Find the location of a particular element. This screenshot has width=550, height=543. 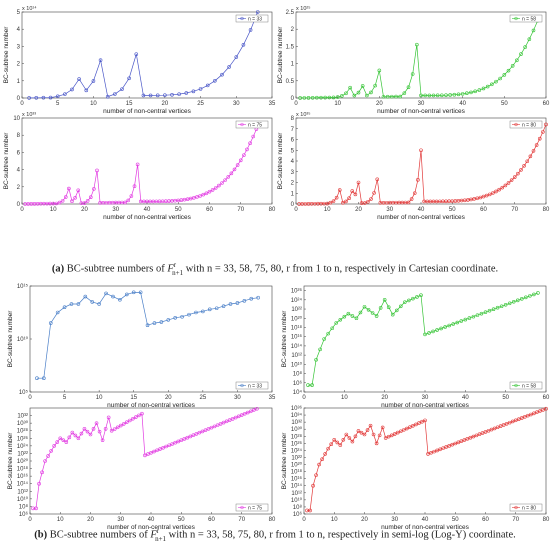

x-tick-label: 70 is located at coordinates (241, 520).